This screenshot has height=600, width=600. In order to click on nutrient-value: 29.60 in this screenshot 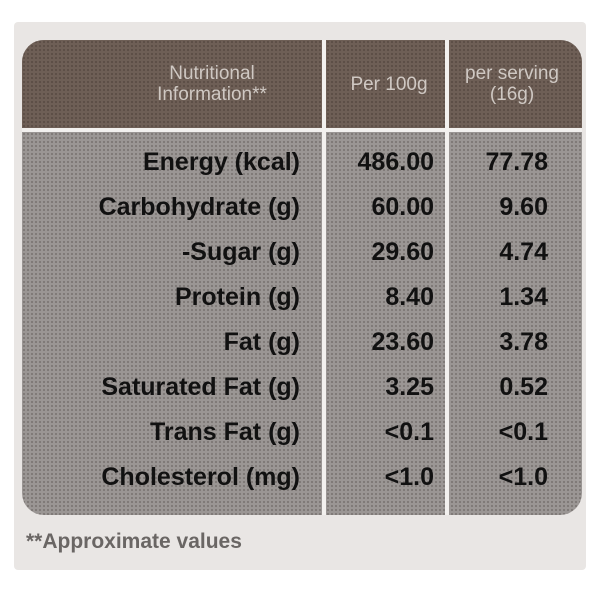, I will do `click(402, 252)`.